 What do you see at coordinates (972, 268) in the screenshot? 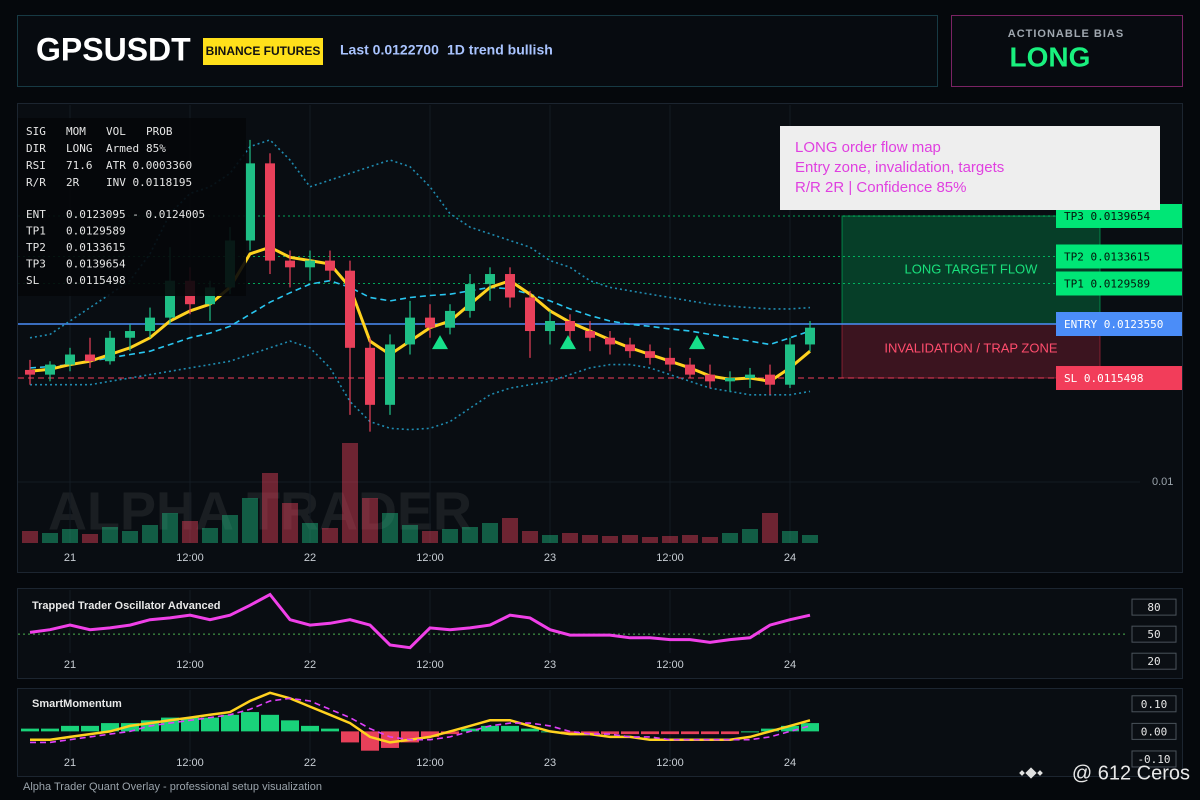
I see `zone-label: LONG TARGET FLOW` at bounding box center [972, 268].